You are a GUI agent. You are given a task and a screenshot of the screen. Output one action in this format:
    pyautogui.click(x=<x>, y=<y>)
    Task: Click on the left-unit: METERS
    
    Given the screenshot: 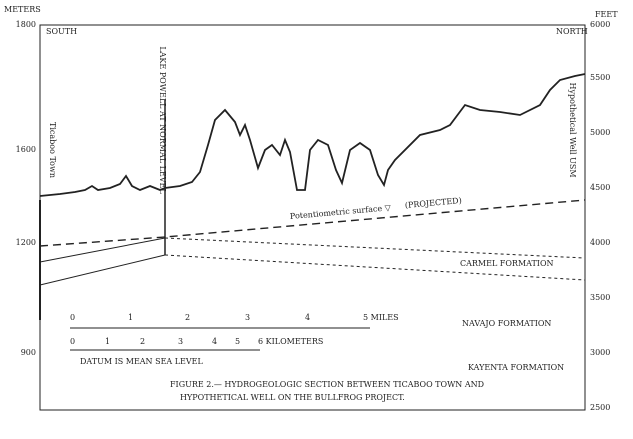 What is the action you would take?
    pyautogui.click(x=22, y=9)
    